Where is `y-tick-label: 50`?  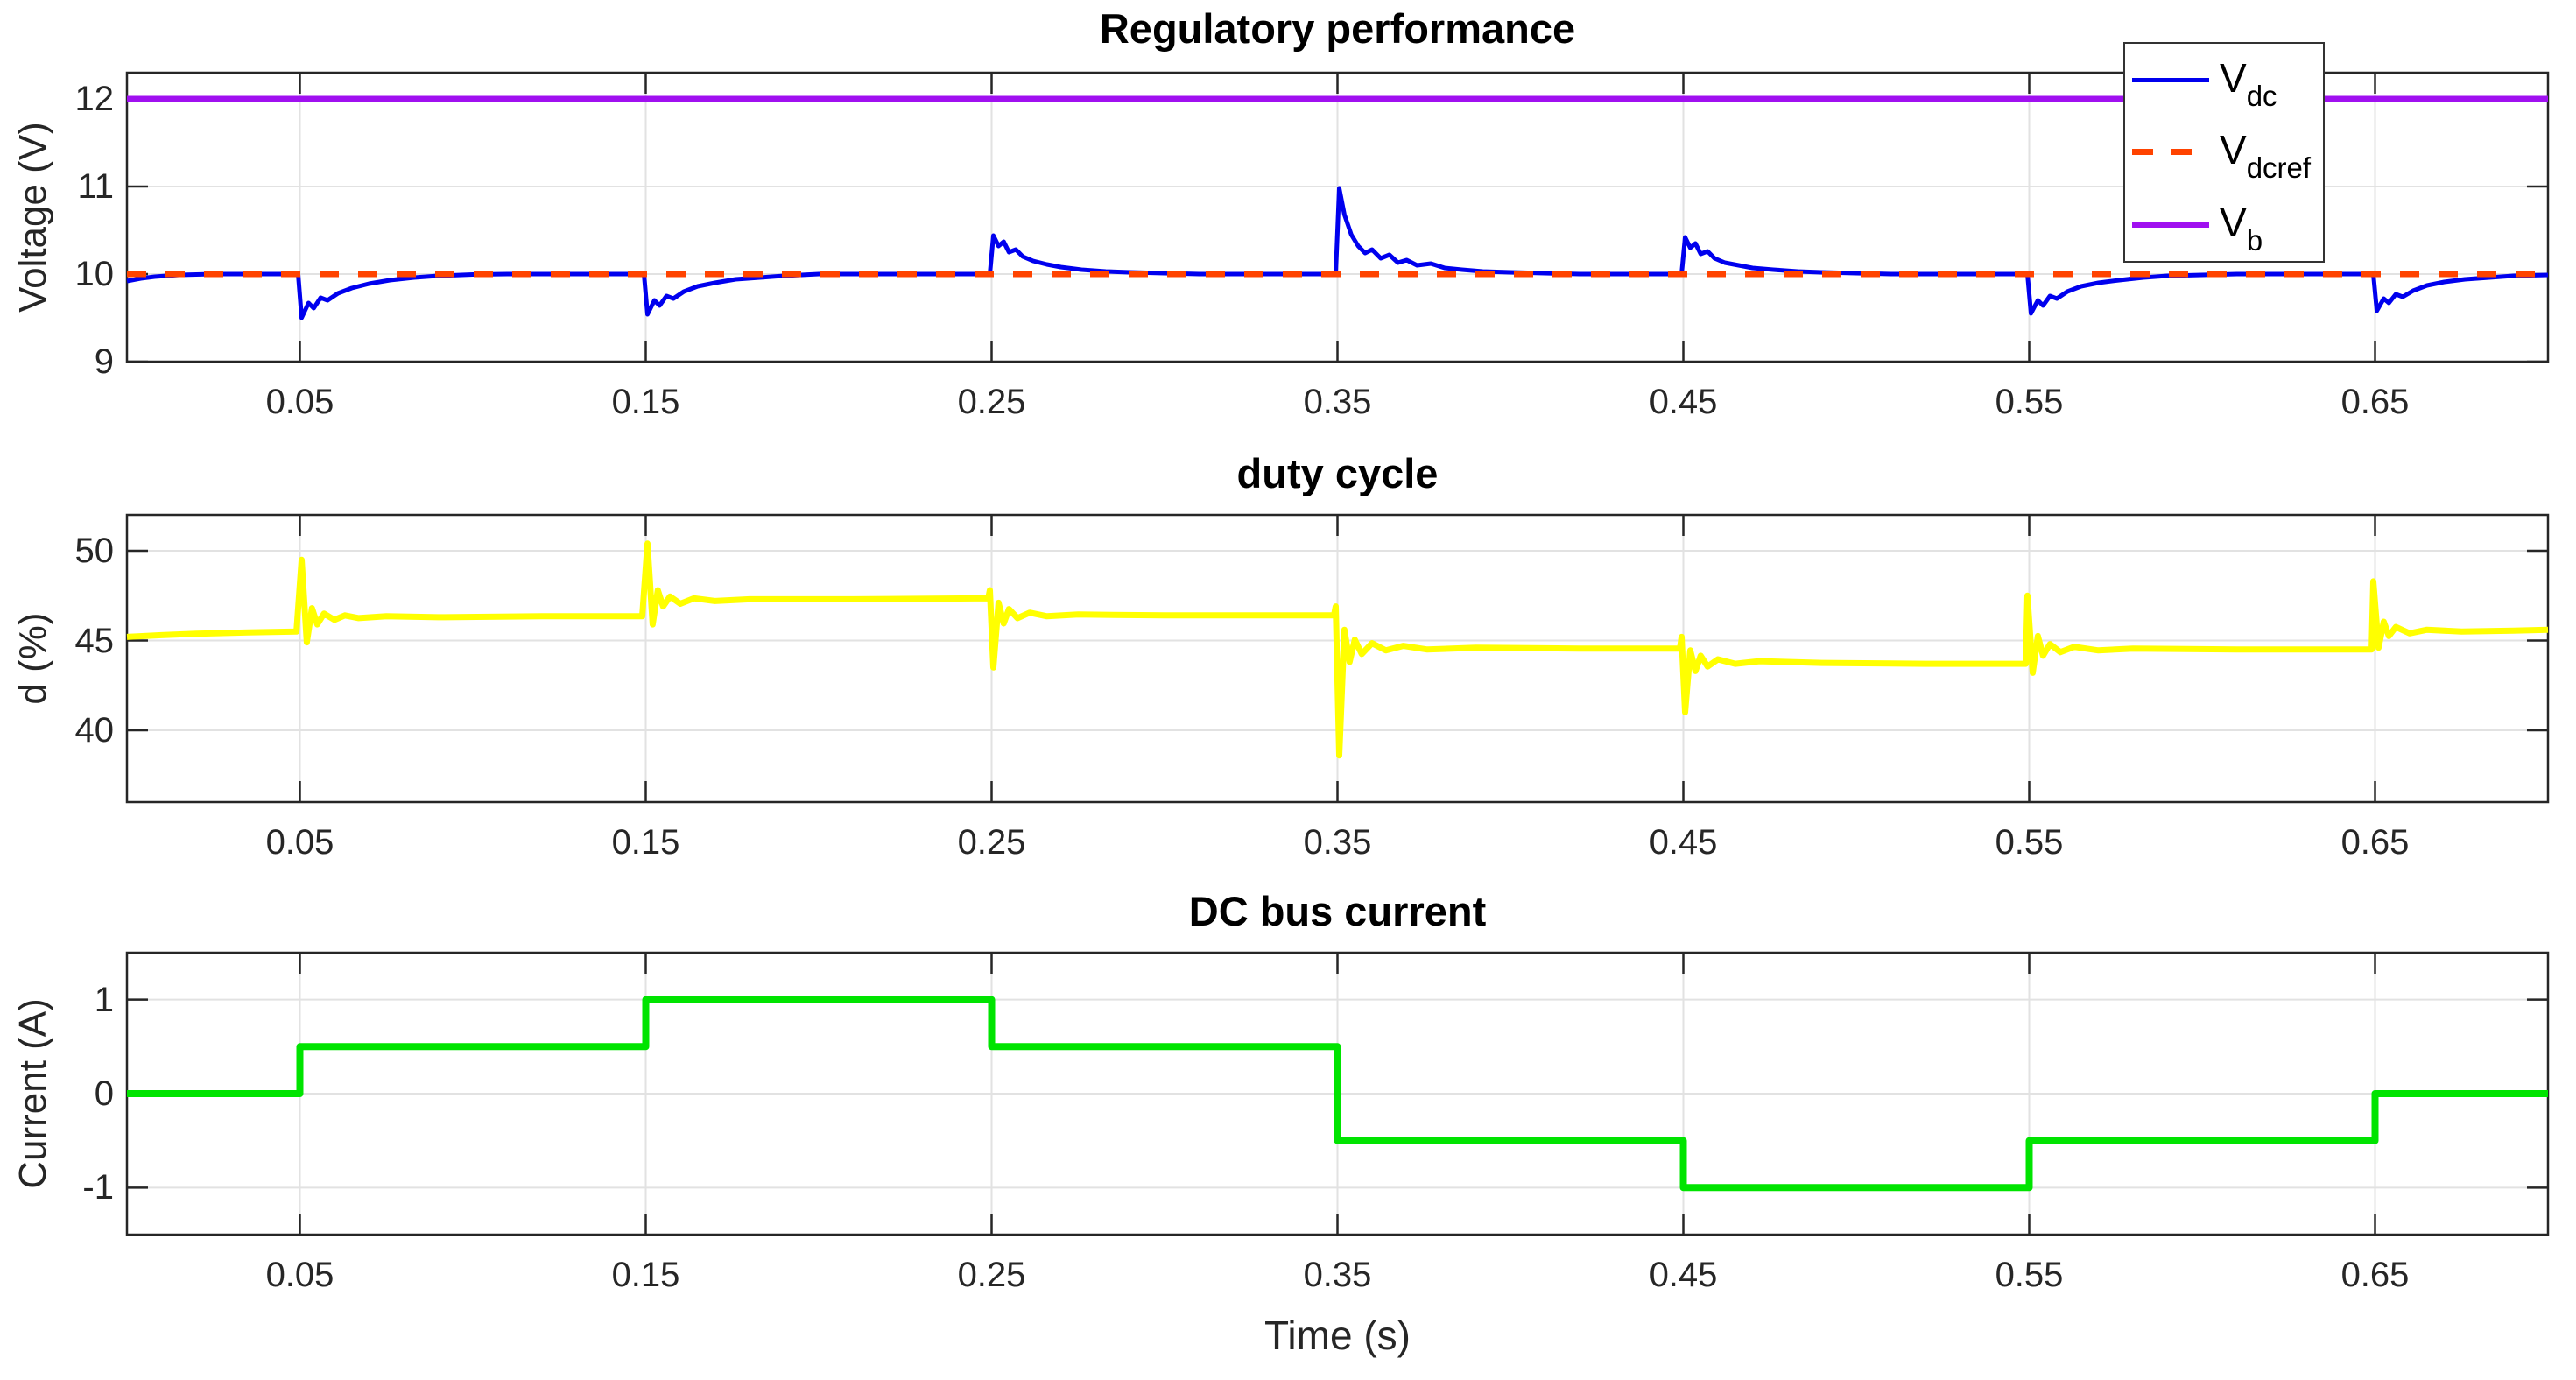
y-tick-label: 50 is located at coordinates (94, 551).